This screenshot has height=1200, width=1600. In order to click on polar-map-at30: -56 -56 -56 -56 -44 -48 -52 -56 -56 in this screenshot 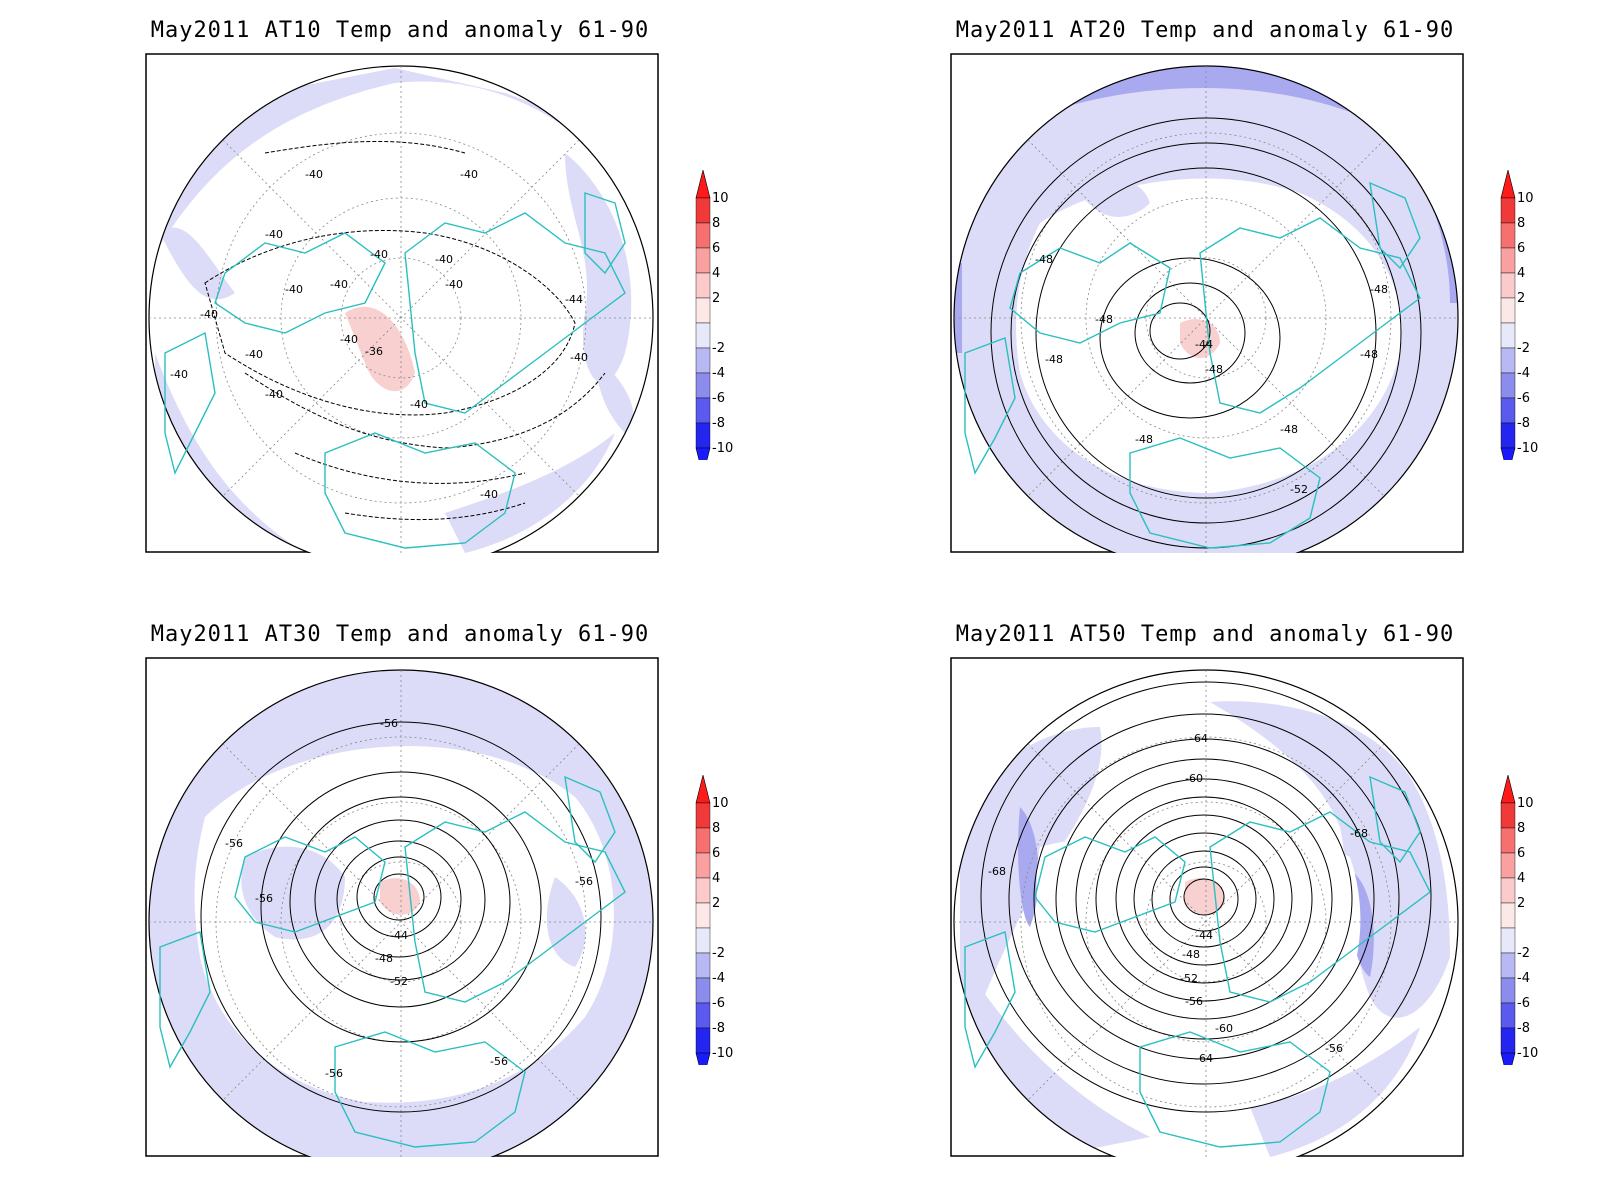, I will do `click(402, 907)`.